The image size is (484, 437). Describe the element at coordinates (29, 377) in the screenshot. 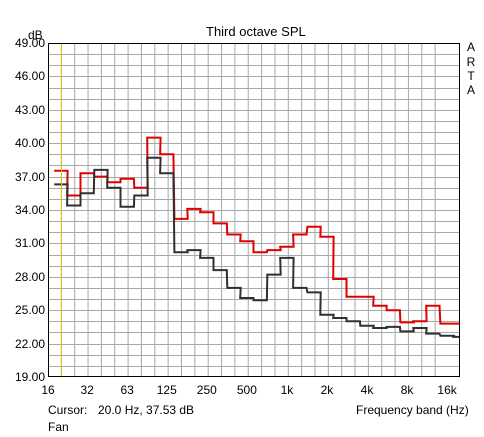

I see `y-tick-label: 19.00` at that location.